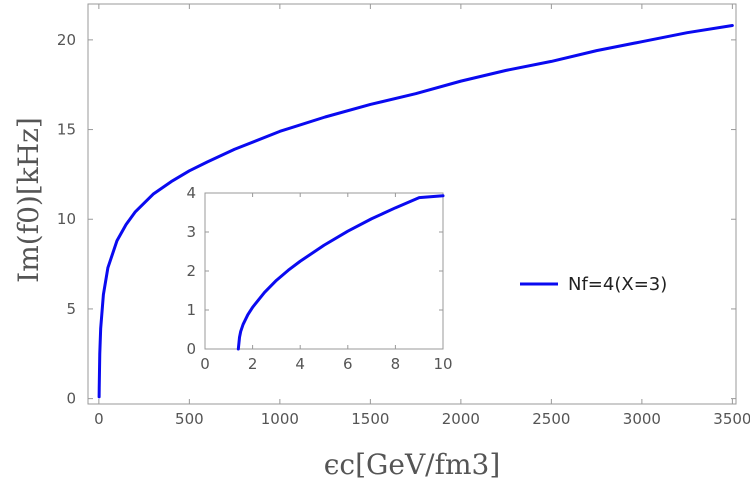  I want to click on inset-y-tick-label: 0, so click(191, 349).